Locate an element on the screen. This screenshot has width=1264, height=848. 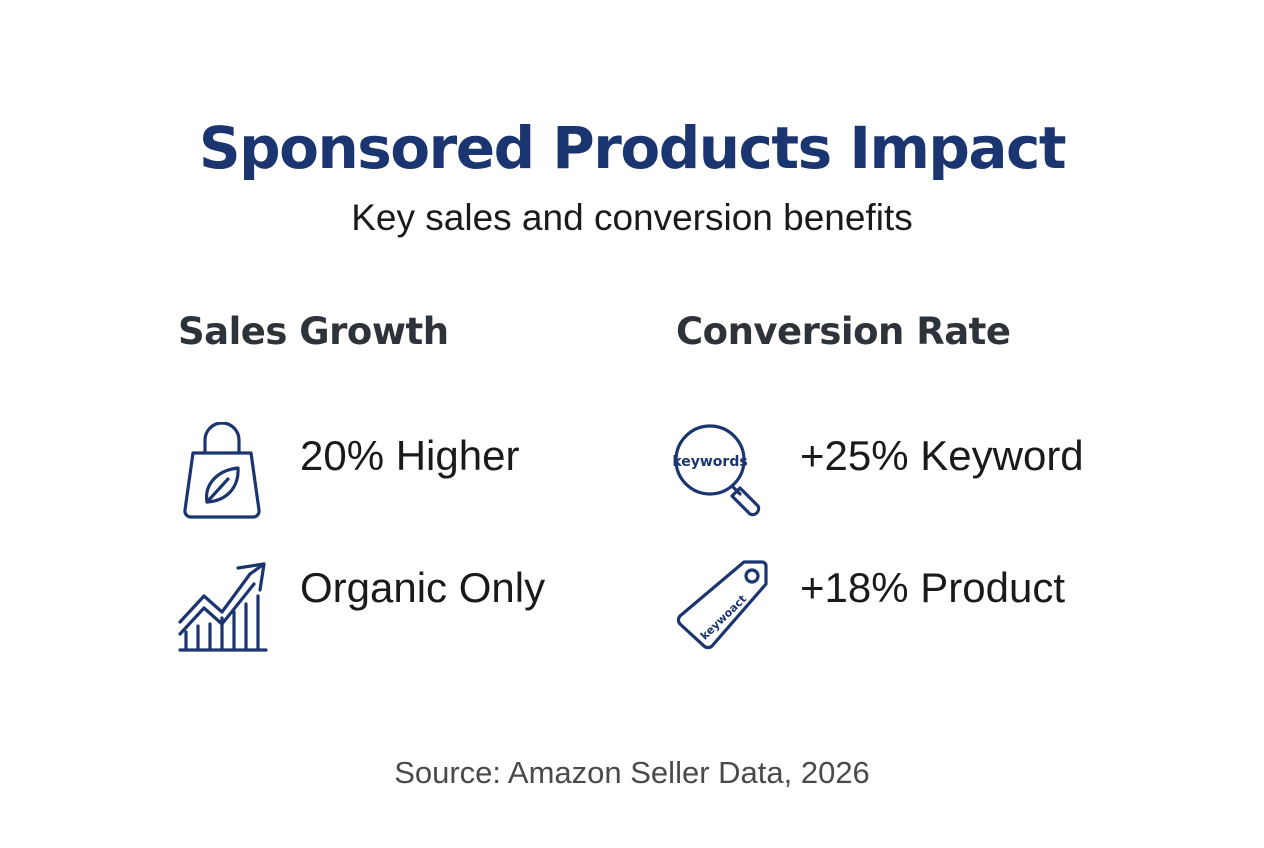
keyword-tag-icon: keywoact is located at coordinates (721, 606).